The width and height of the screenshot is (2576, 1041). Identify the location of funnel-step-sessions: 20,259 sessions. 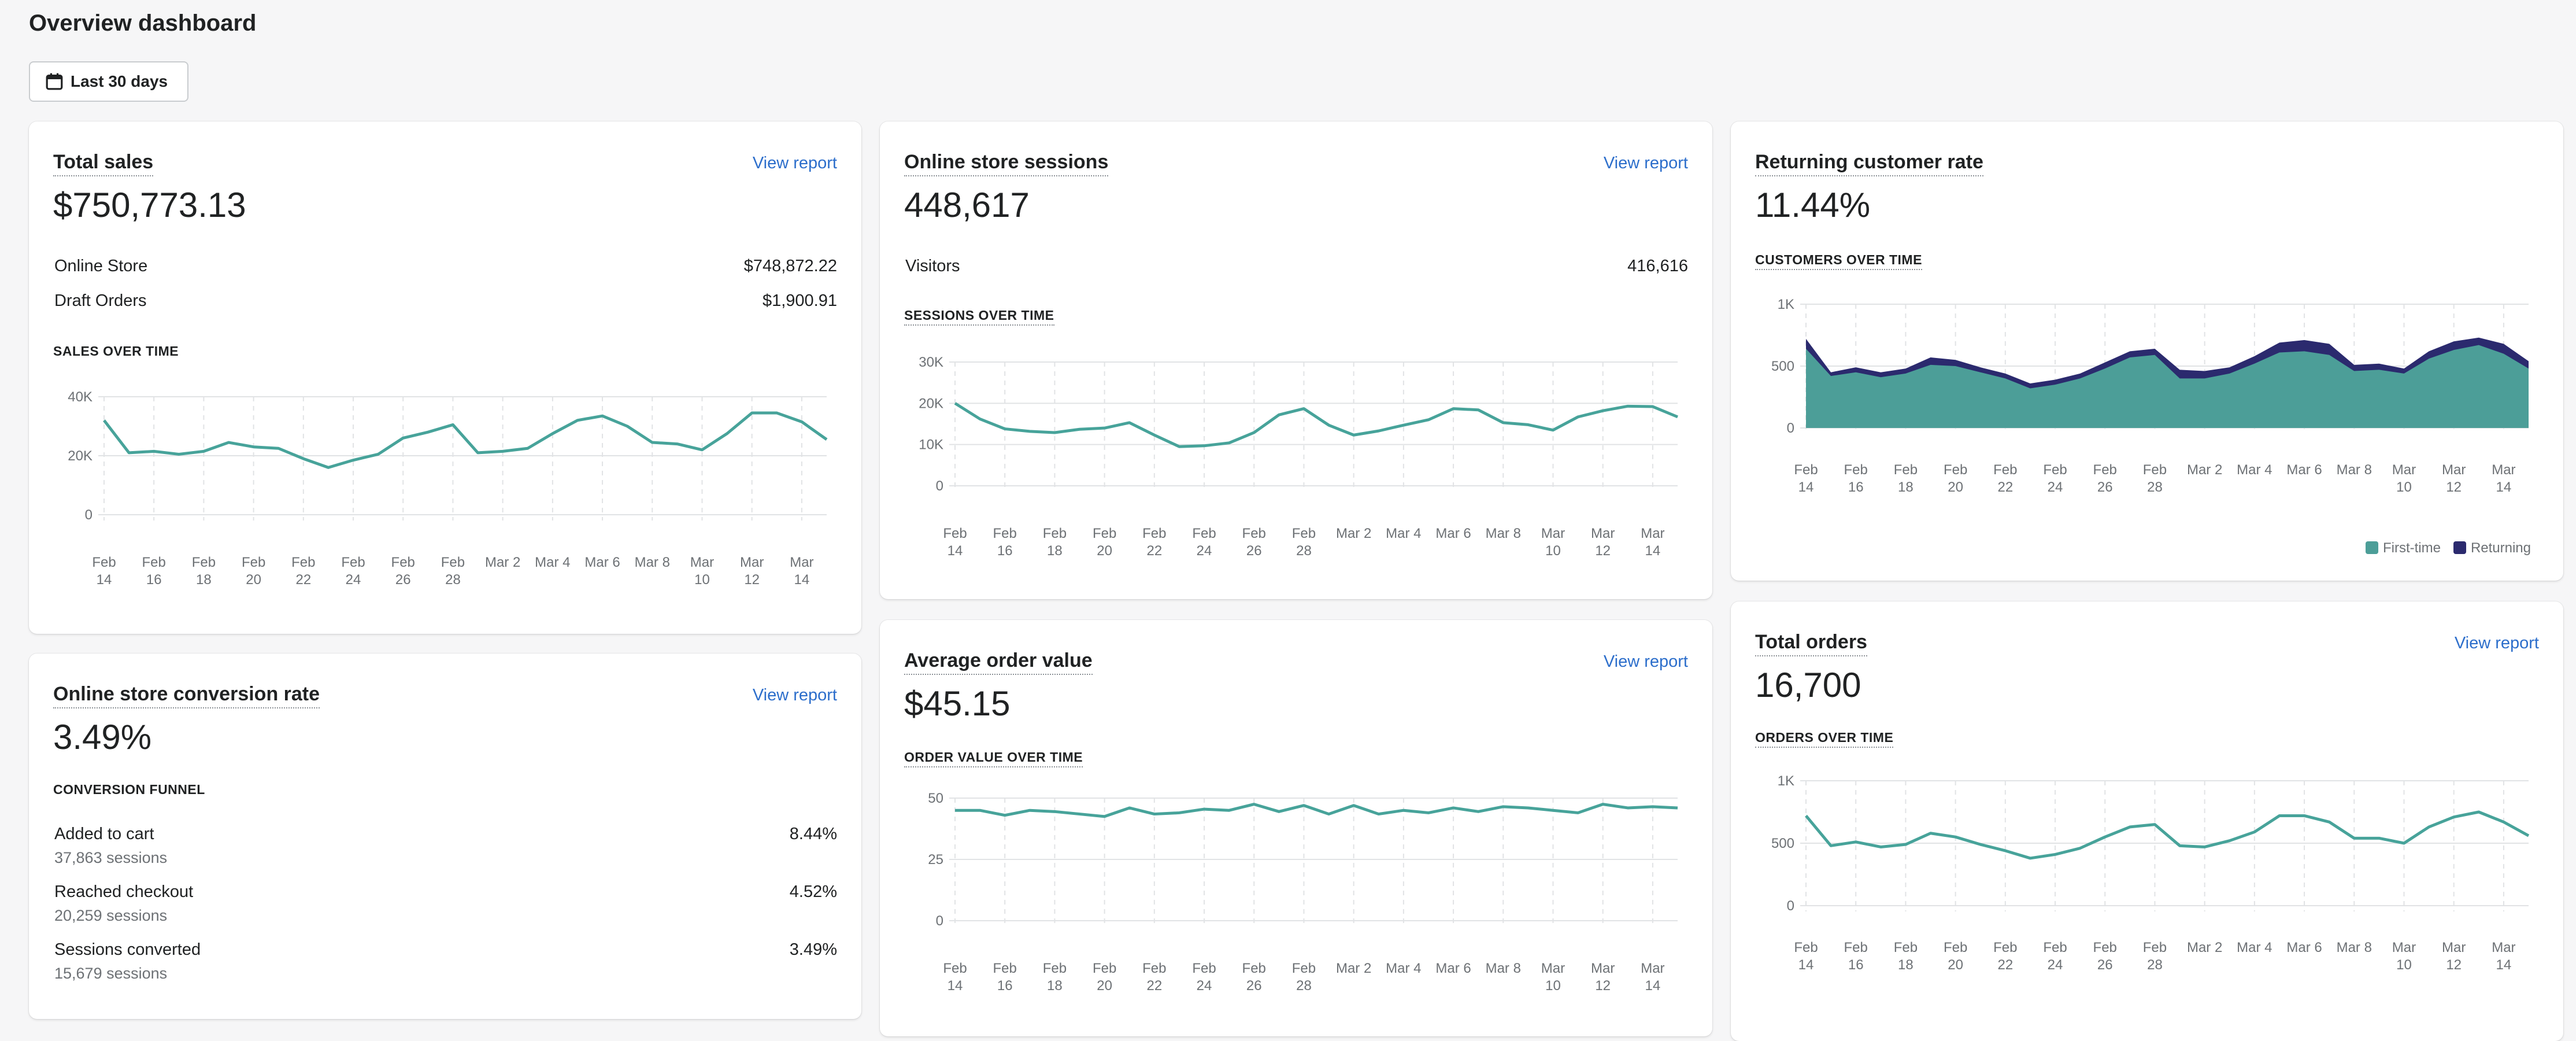
(111, 915).